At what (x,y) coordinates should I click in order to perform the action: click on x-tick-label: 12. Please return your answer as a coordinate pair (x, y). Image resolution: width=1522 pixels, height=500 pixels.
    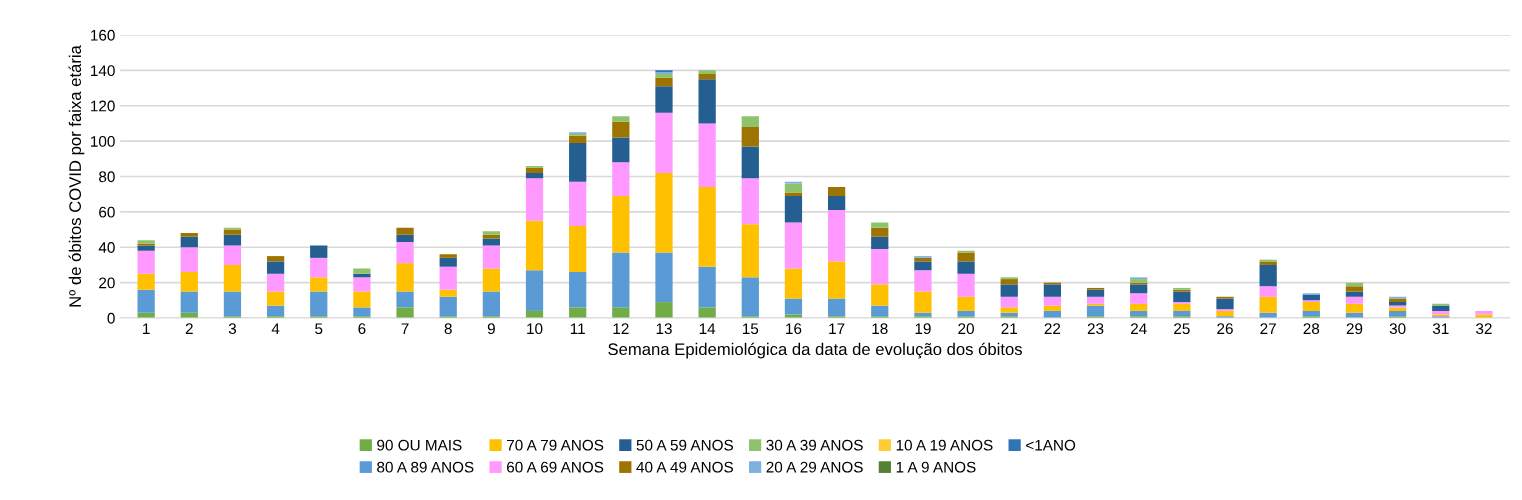
    Looking at the image, I should click on (621, 328).